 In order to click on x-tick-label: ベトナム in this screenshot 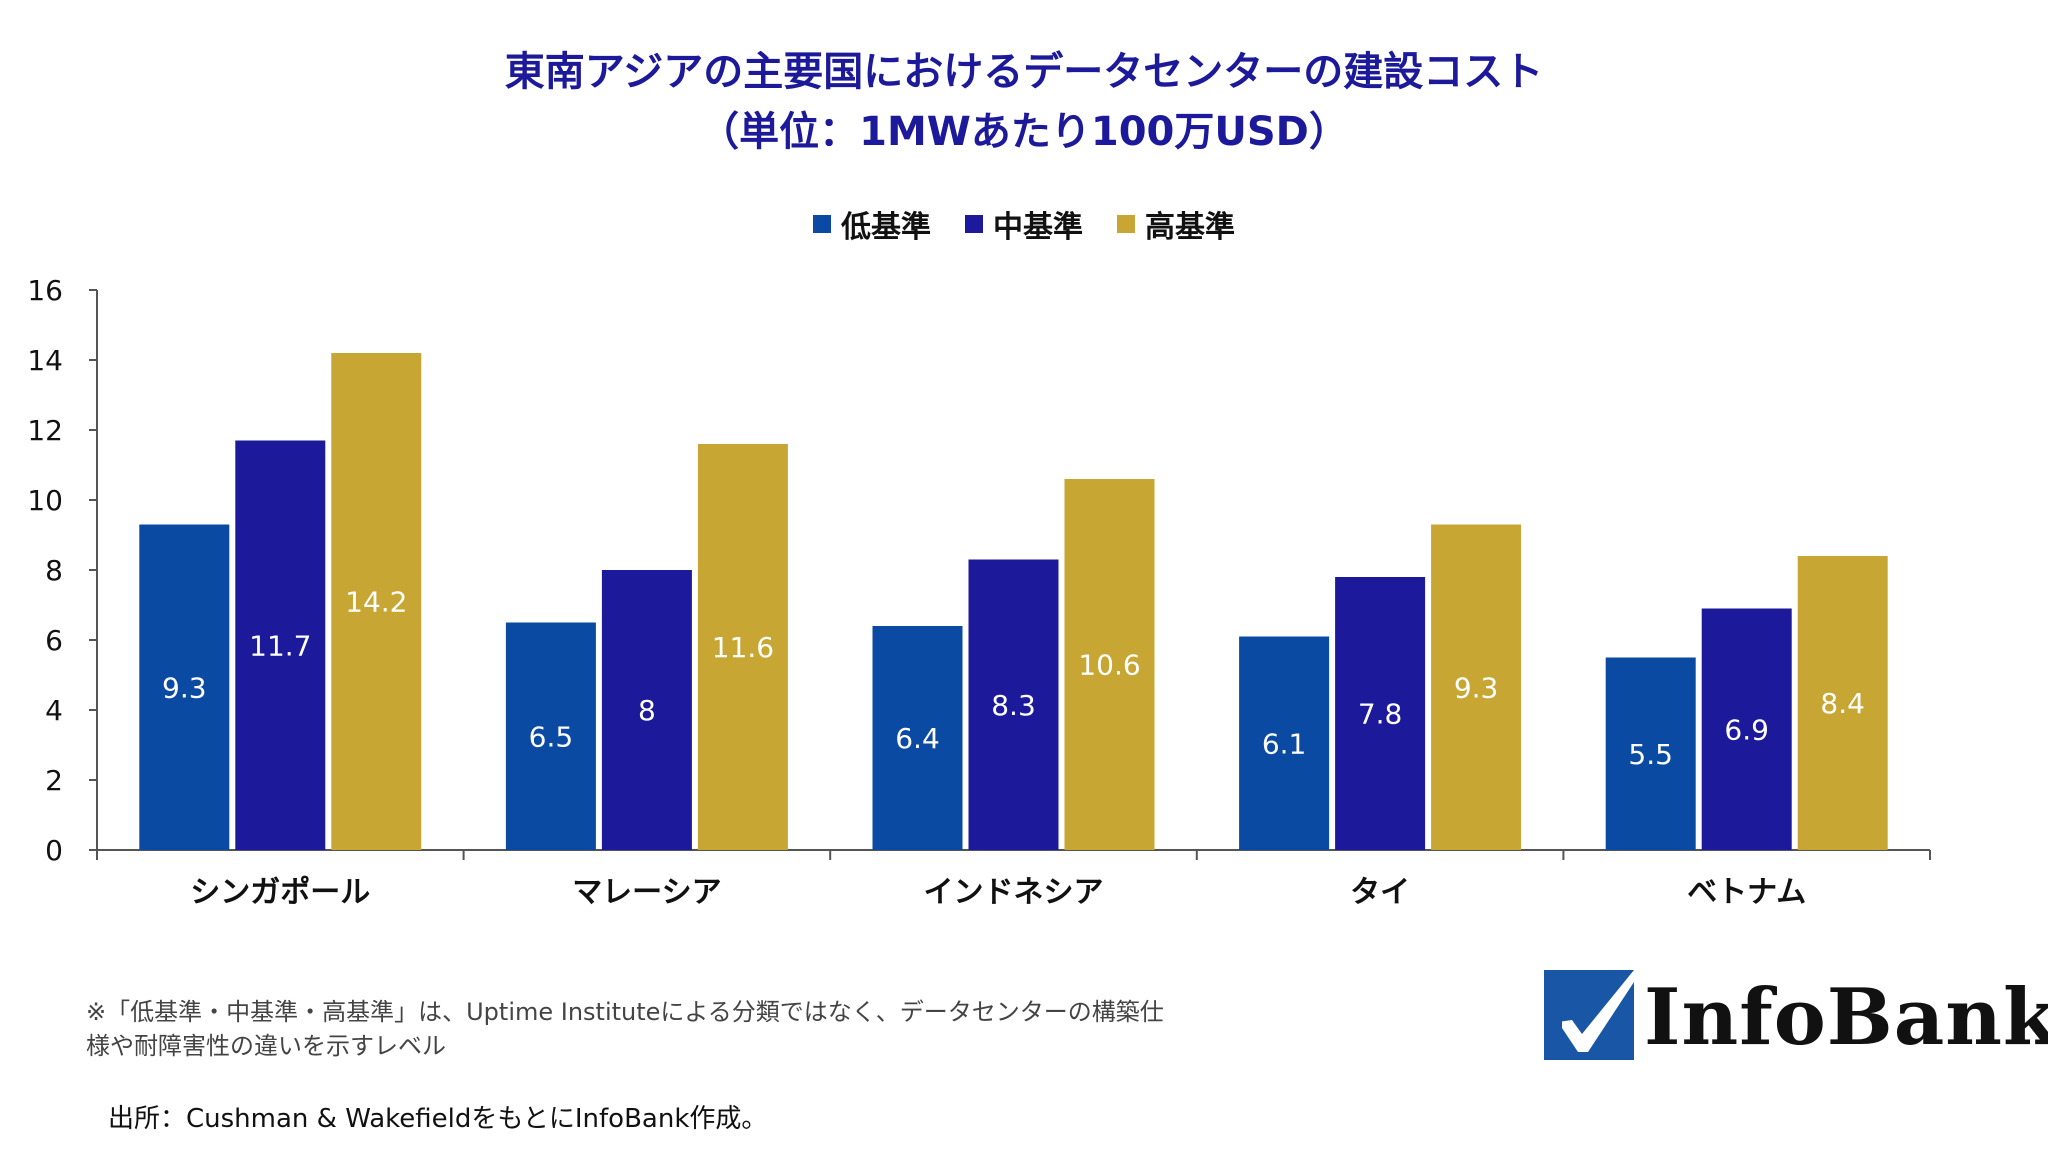, I will do `click(1746, 892)`.